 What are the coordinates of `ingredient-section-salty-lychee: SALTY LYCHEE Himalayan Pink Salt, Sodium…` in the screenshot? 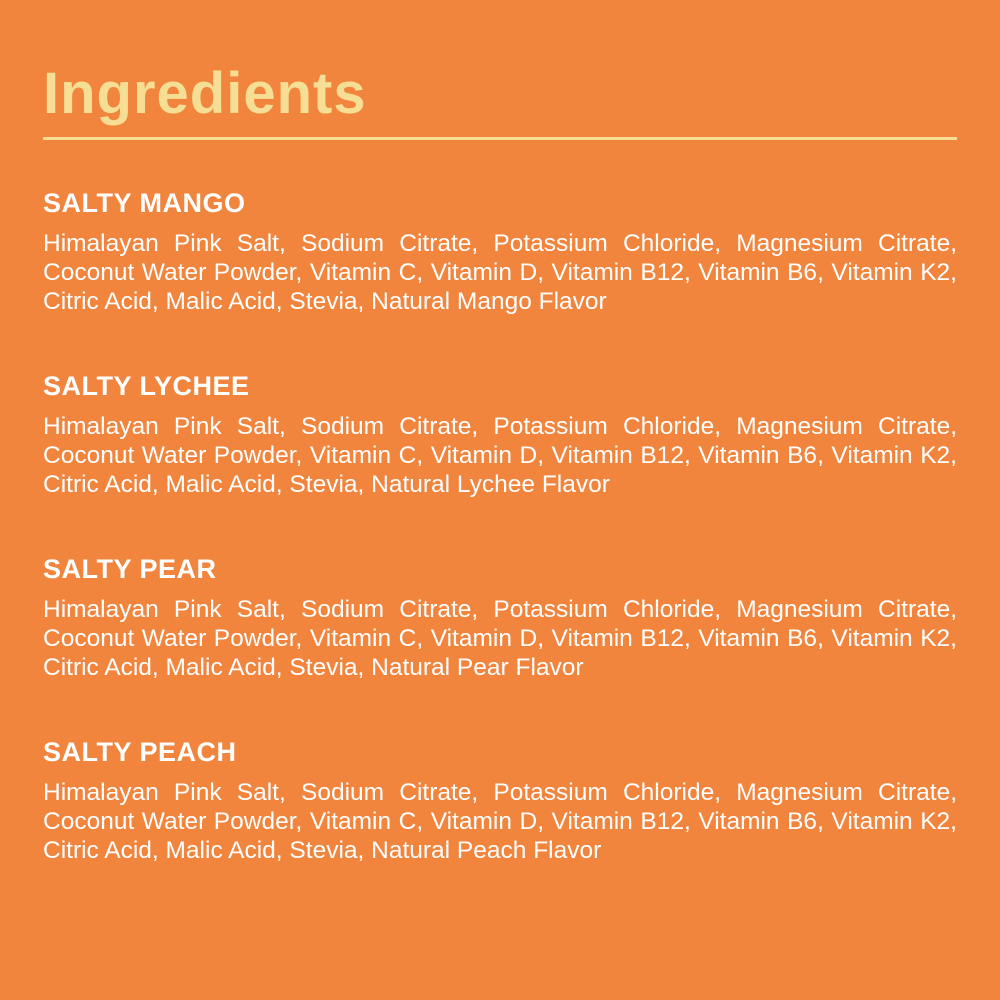 It's located at (500, 435).